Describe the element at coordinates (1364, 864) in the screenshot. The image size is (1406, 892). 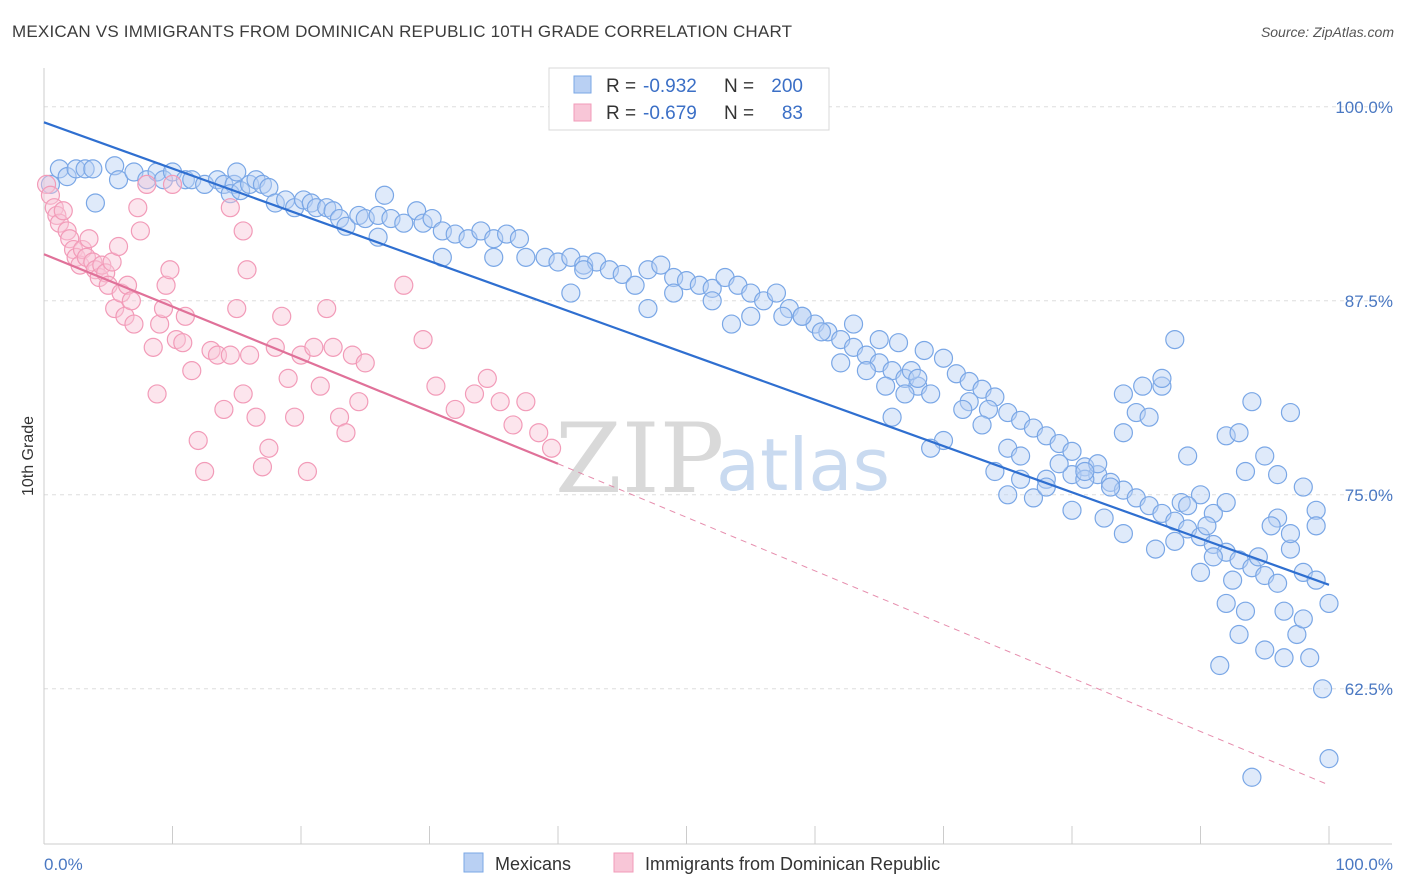
I see `x-tick-label-max: 100.0%` at that location.